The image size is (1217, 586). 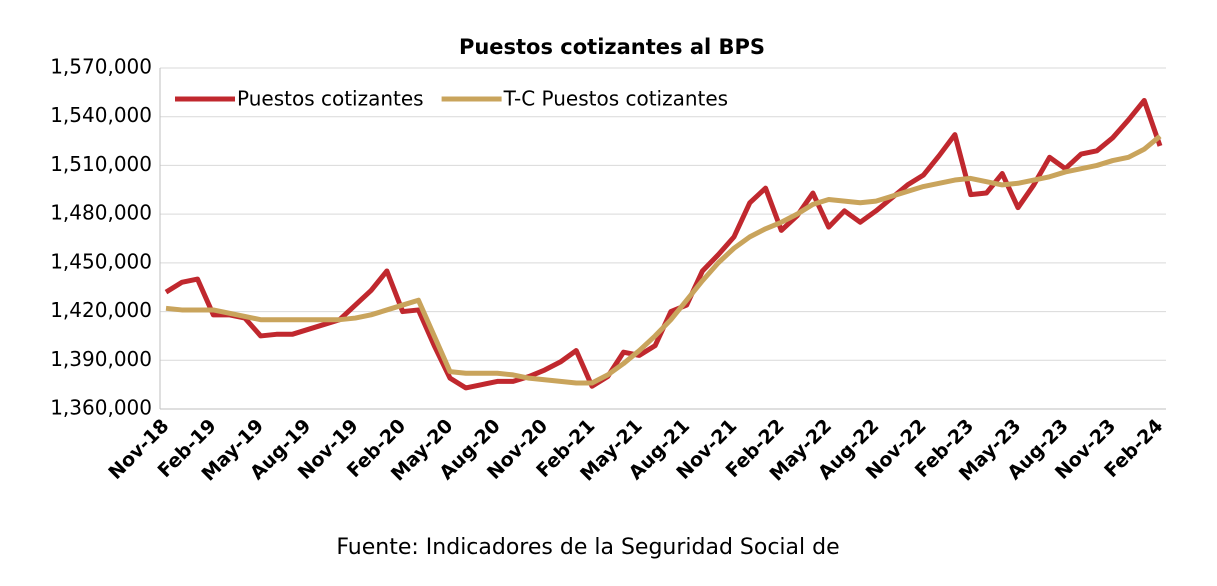 What do you see at coordinates (101, 310) in the screenshot?
I see `y-tick-label: 1,420,000` at bounding box center [101, 310].